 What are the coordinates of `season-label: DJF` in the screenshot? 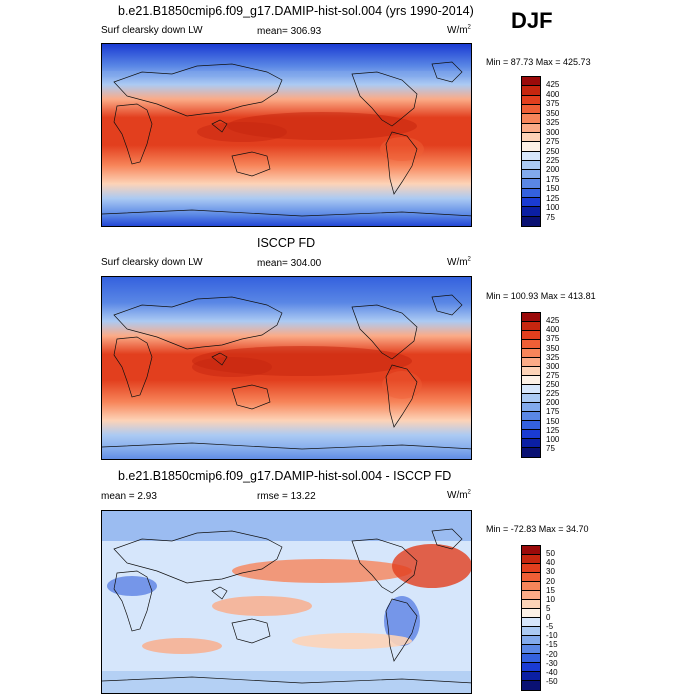 It's located at (532, 20).